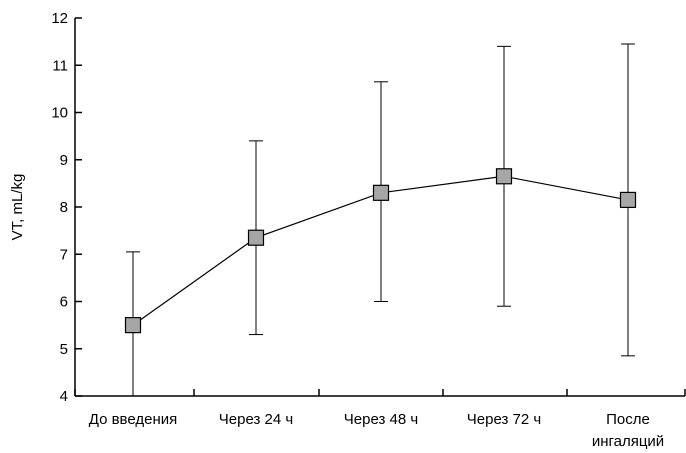  I want to click on x-tick-label-line: Через 72 ч, so click(504, 419).